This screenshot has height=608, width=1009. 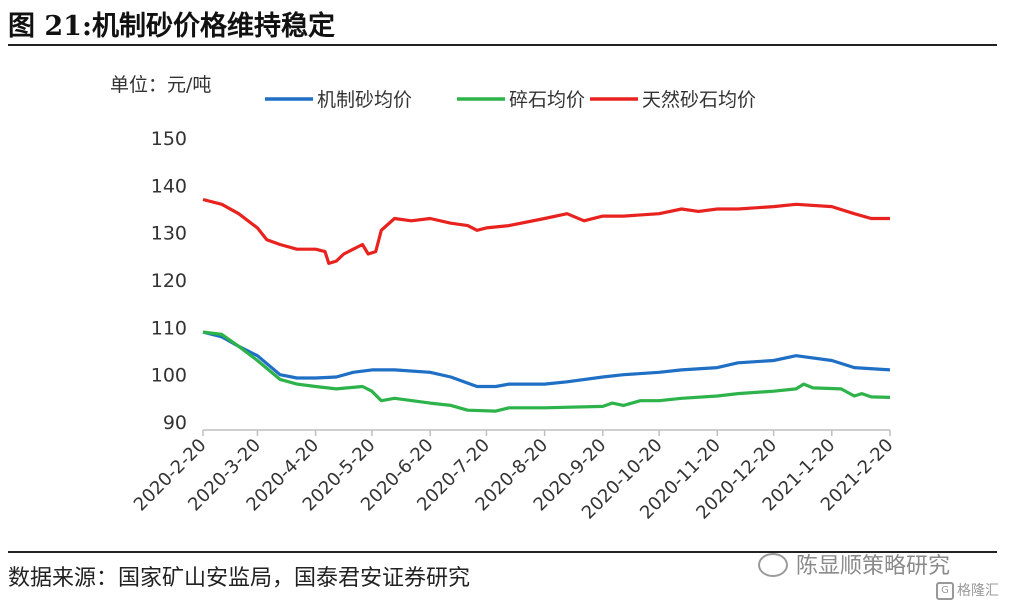 What do you see at coordinates (502, 45) in the screenshot?
I see `top-rule` at bounding box center [502, 45].